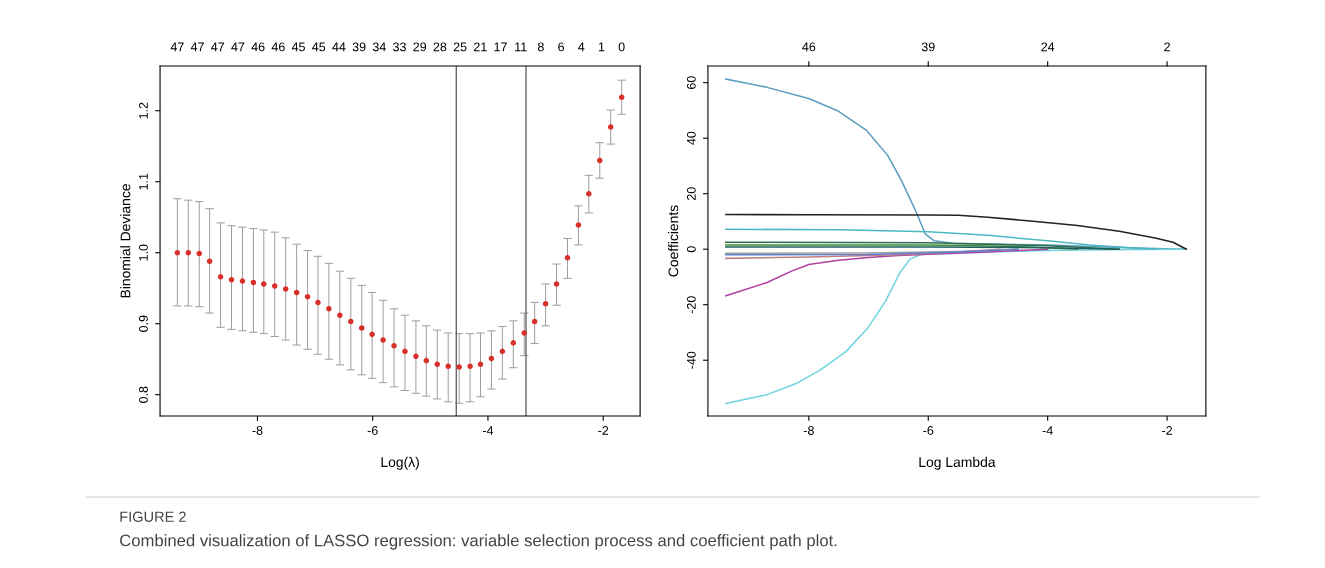 The height and width of the screenshot is (568, 1325). I want to click on y-tick-label: 1.0, so click(143, 252).